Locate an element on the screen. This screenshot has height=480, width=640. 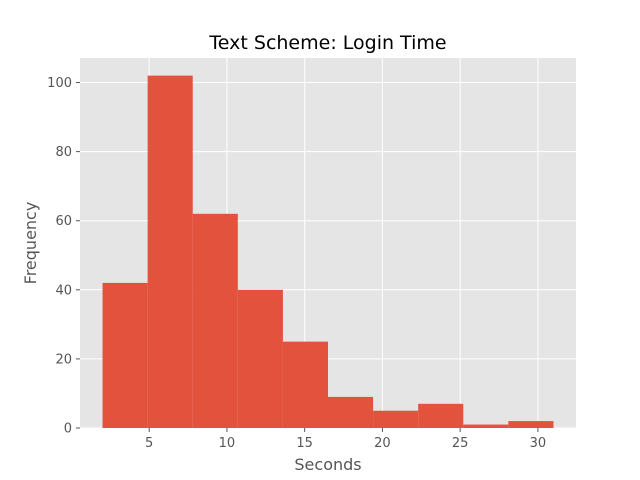
y-tick-label: 80 is located at coordinates (63, 152).